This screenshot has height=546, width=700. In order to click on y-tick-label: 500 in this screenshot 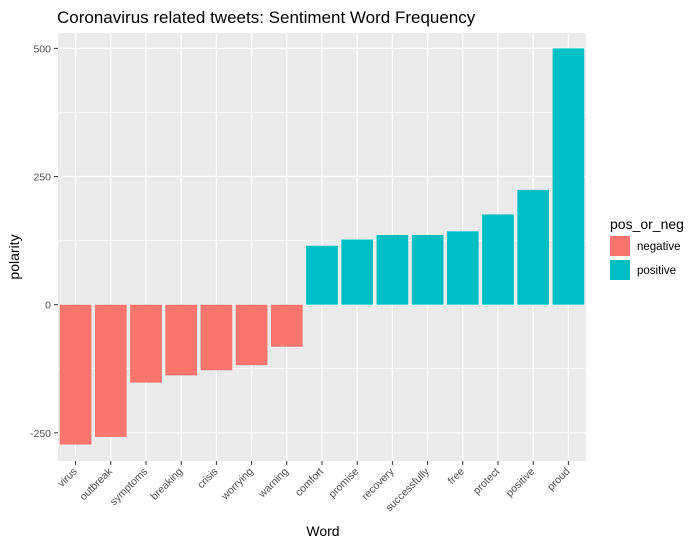, I will do `click(42, 49)`.